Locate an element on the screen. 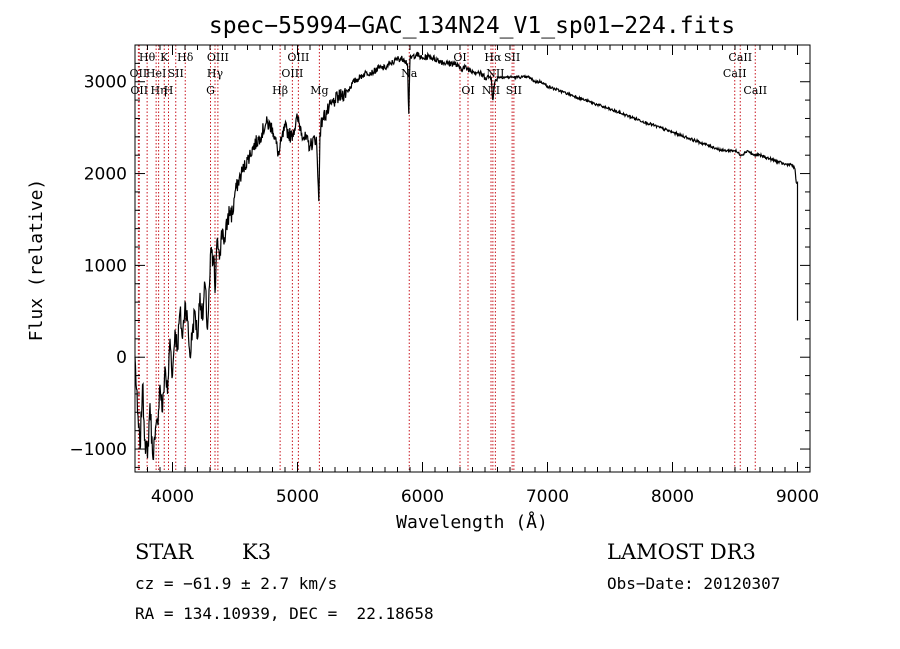  line-label: Mg is located at coordinates (319, 90).